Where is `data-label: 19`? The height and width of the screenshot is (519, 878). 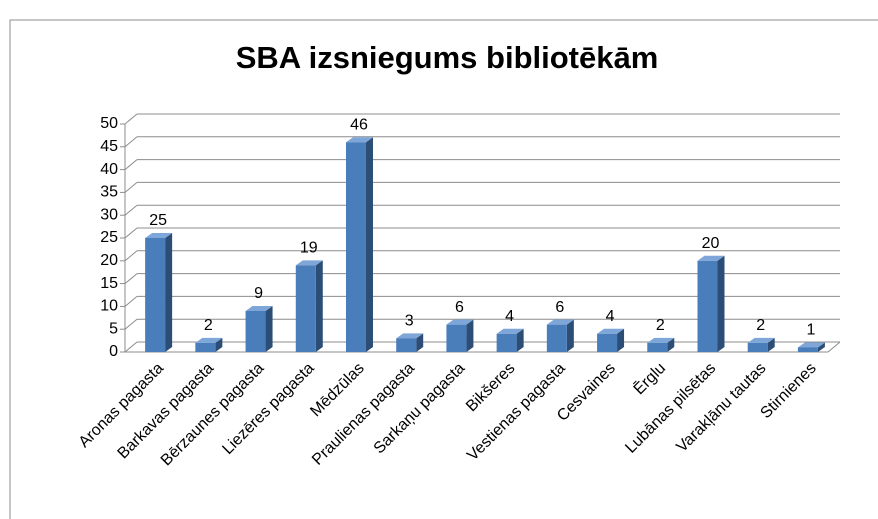 data-label: 19 is located at coordinates (309, 248).